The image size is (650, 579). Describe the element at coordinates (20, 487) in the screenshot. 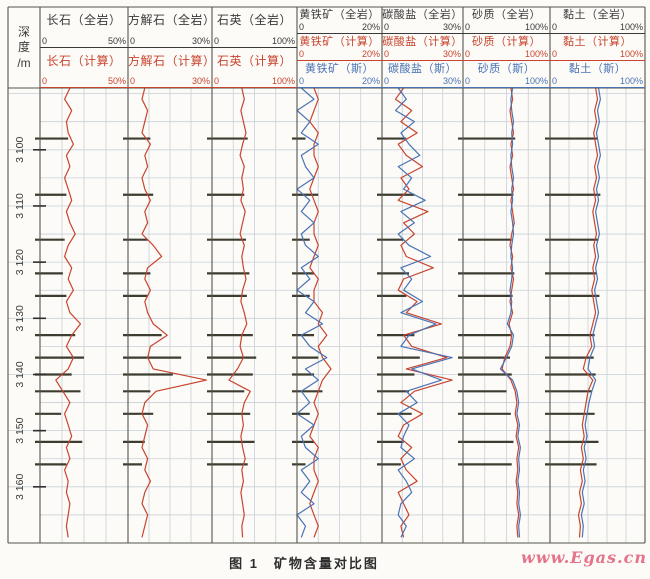

I see `depth-tick-label: 3 160` at that location.